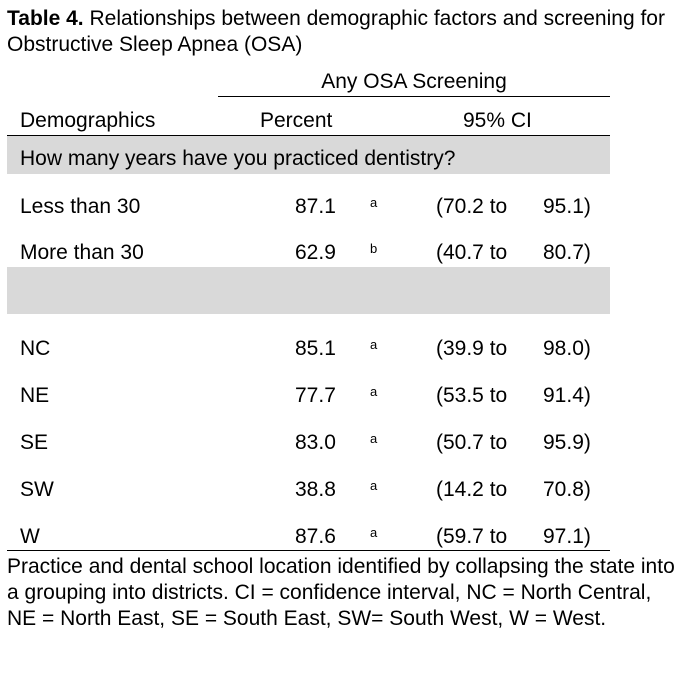 This screenshot has height=685, width=689. I want to click on row-significance: b, so click(374, 248).